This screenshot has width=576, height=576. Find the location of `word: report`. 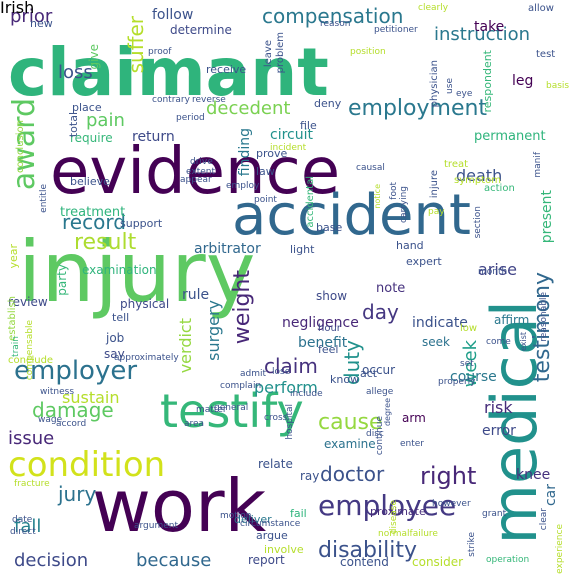

word: report is located at coordinates (266, 560).